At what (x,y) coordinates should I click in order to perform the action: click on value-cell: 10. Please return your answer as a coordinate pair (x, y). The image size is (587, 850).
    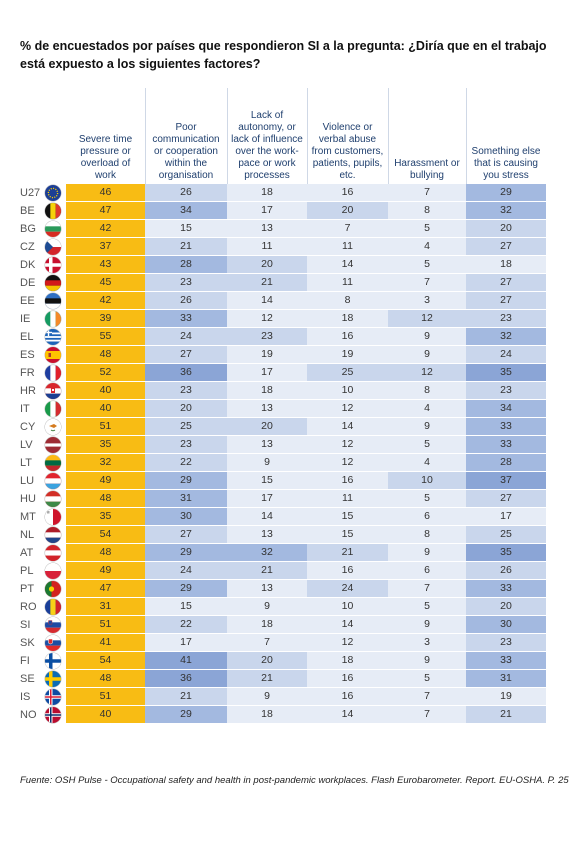
    Looking at the image, I should click on (347, 607).